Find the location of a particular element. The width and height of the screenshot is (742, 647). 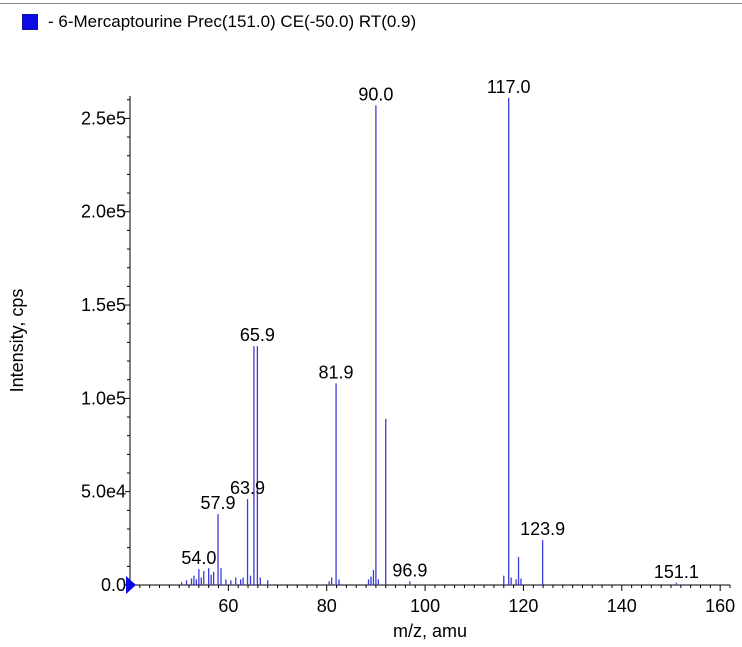

origin-marker-icon is located at coordinates (131, 585).